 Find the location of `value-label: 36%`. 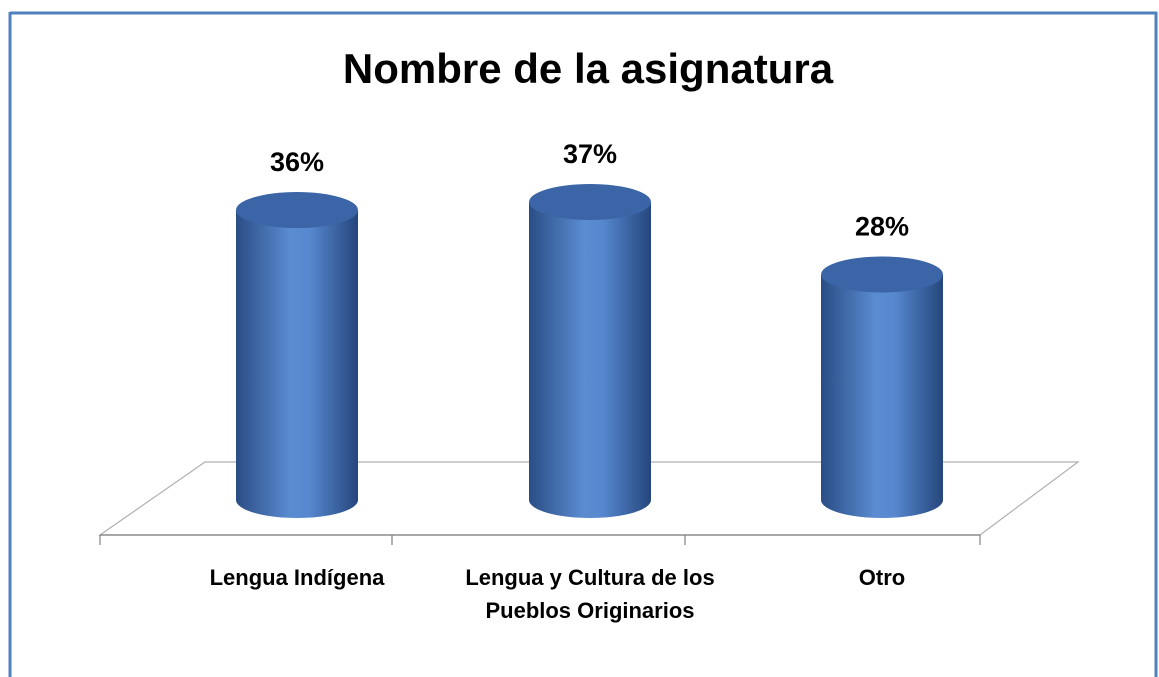

value-label: 36% is located at coordinates (297, 162).